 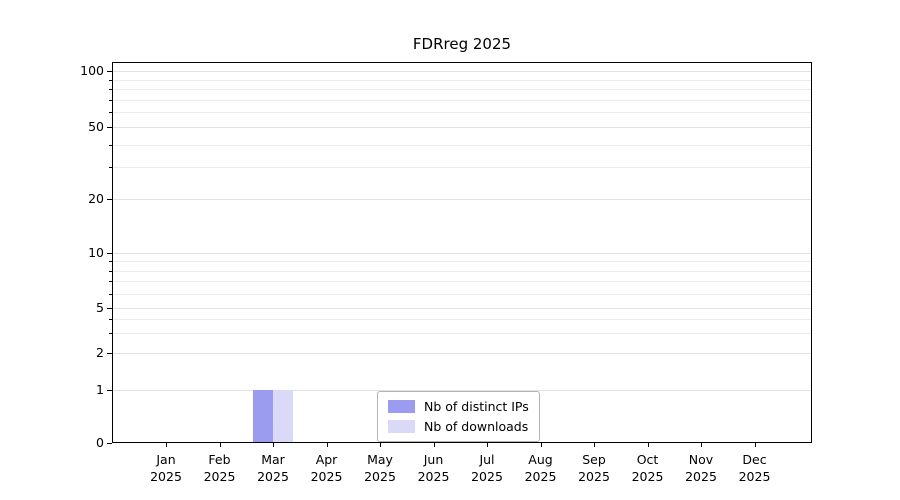 What do you see at coordinates (96, 252) in the screenshot?
I see `y-tick-label: 10` at bounding box center [96, 252].